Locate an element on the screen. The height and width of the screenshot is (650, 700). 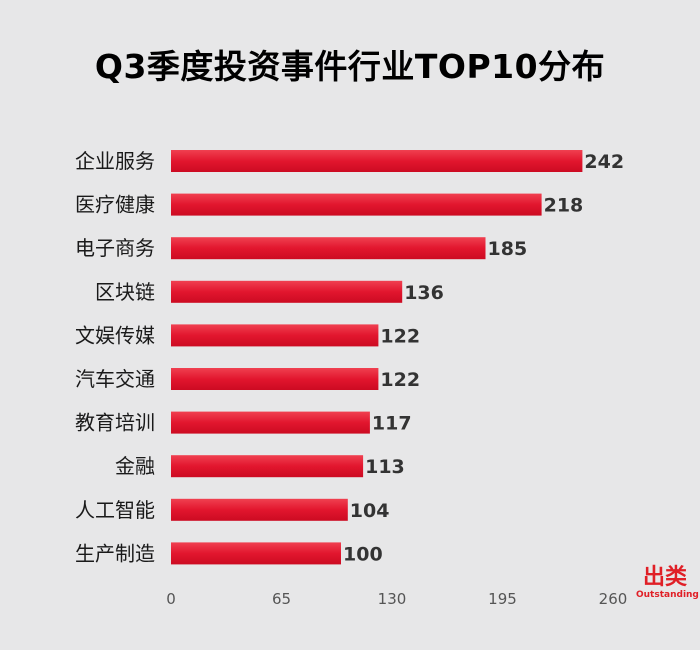
brand-logo-subtext: Outstanding is located at coordinates (667, 595).